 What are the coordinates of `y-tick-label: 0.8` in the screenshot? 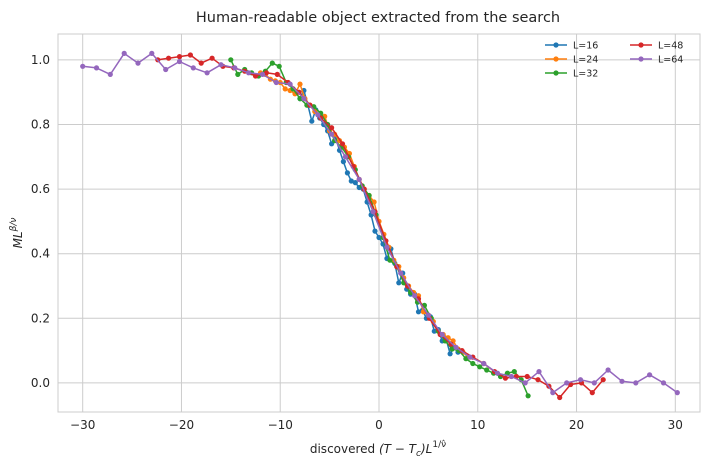 It's located at (40, 124).